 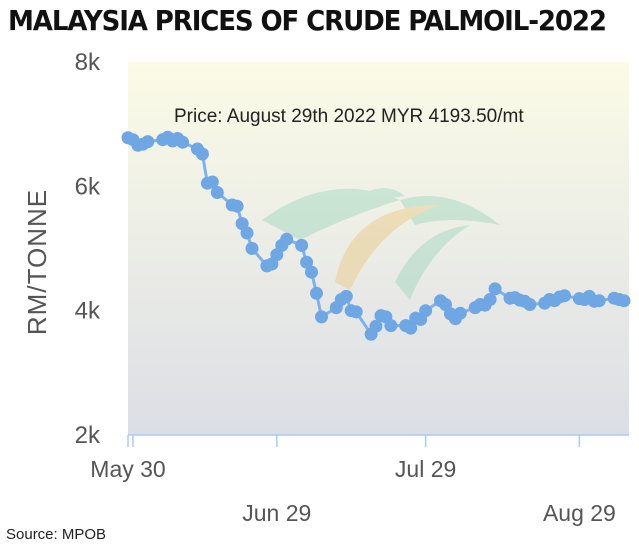 What do you see at coordinates (88, 311) in the screenshot?
I see `y-tick-label: 4k` at bounding box center [88, 311].